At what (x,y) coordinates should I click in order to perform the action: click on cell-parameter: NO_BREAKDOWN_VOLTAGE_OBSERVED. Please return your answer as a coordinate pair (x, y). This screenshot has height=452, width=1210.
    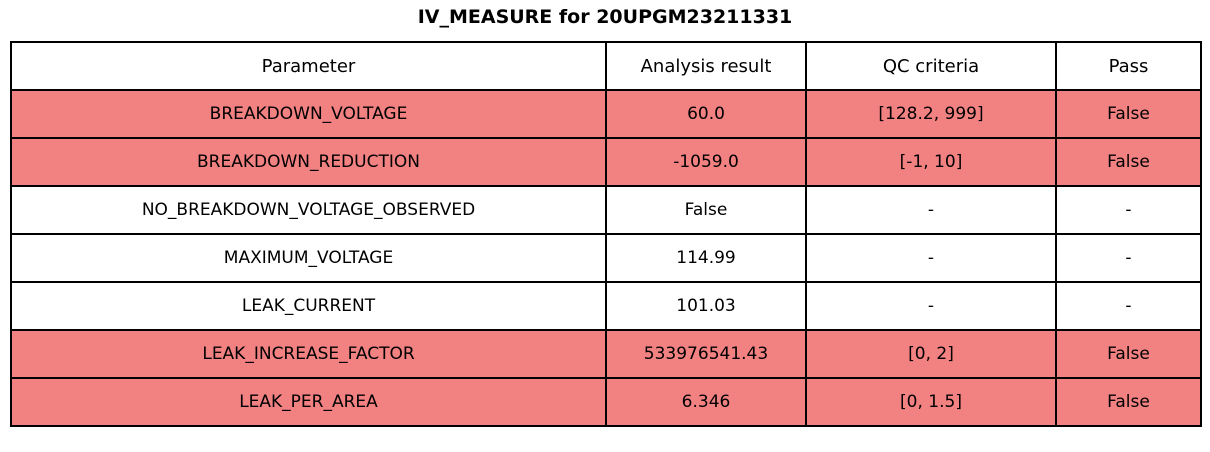
    Looking at the image, I should click on (308, 210).